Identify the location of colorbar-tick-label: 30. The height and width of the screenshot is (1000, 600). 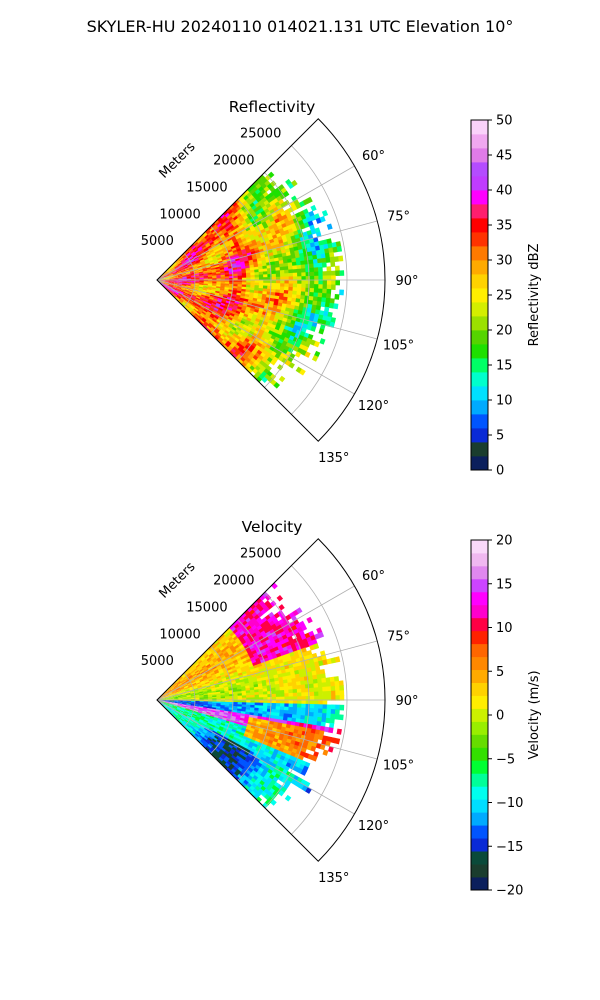
(504, 261).